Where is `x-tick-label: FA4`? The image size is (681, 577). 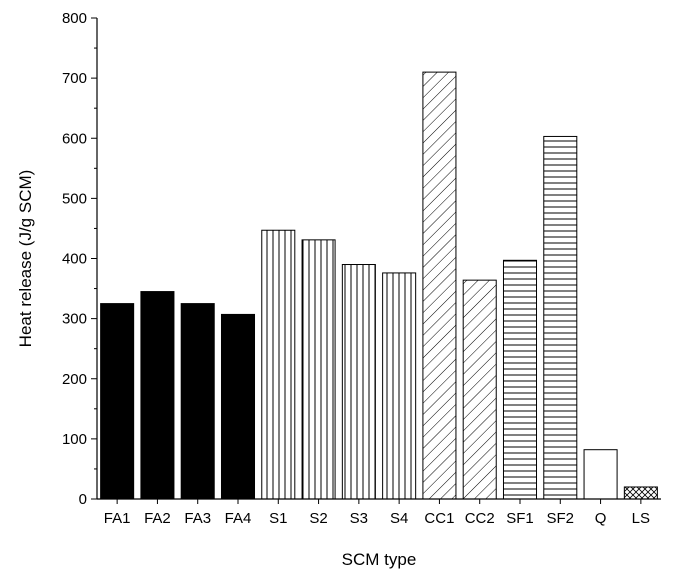
x-tick-label: FA4 is located at coordinates (238, 518).